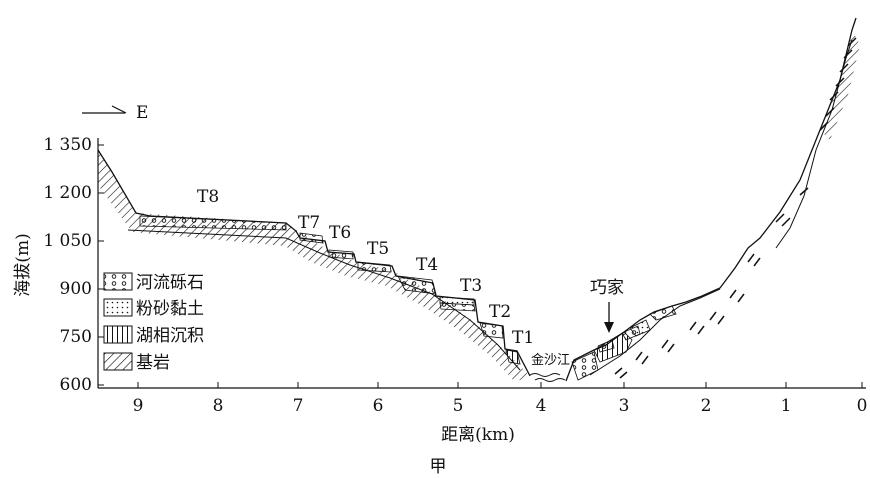 This screenshot has height=478, width=870. Describe the element at coordinates (471, 286) in the screenshot. I see `terrace-label: T3` at that location.